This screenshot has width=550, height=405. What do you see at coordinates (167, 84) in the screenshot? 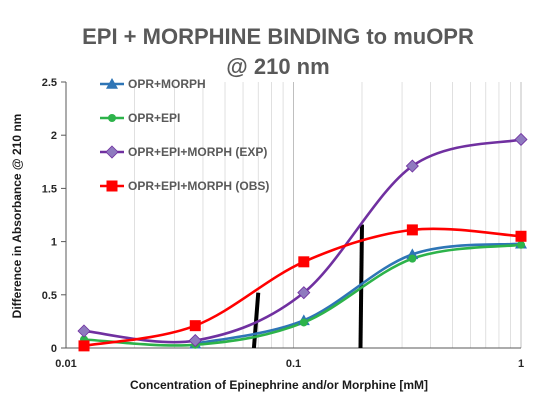
I see `legend-label: OPR+MORPH` at bounding box center [167, 84].